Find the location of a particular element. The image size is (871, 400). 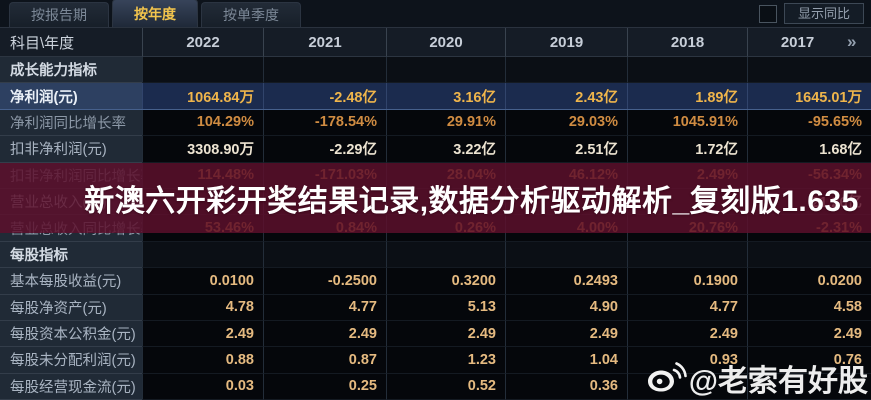

year-header-2022: 2022 is located at coordinates (202, 42).